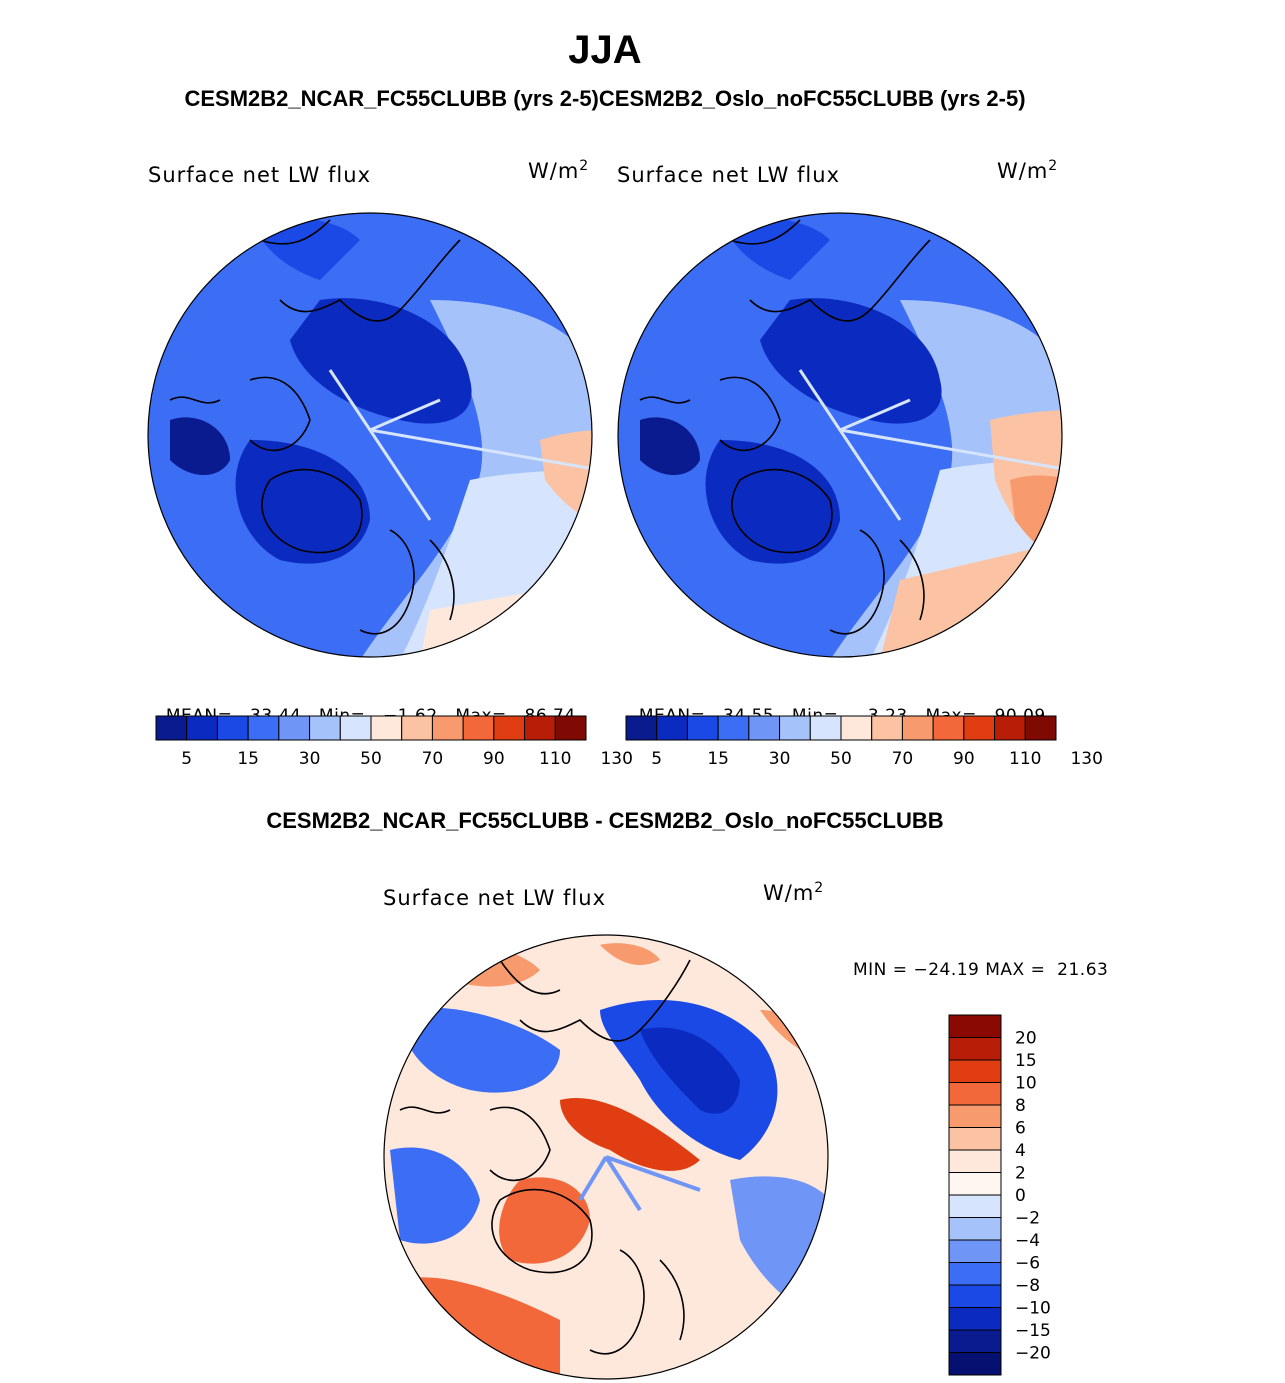 This screenshot has width=1285, height=1383. Describe the element at coordinates (584, 166) in the screenshot. I see `panel1-units-exp: 2` at that location.